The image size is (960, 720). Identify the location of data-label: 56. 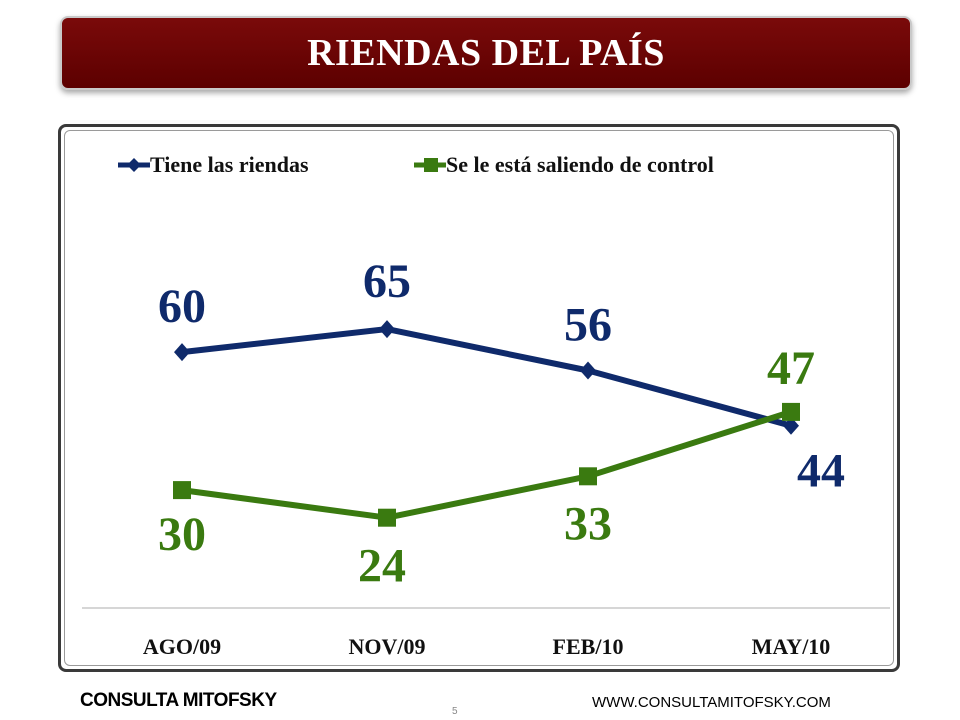
(588, 325).